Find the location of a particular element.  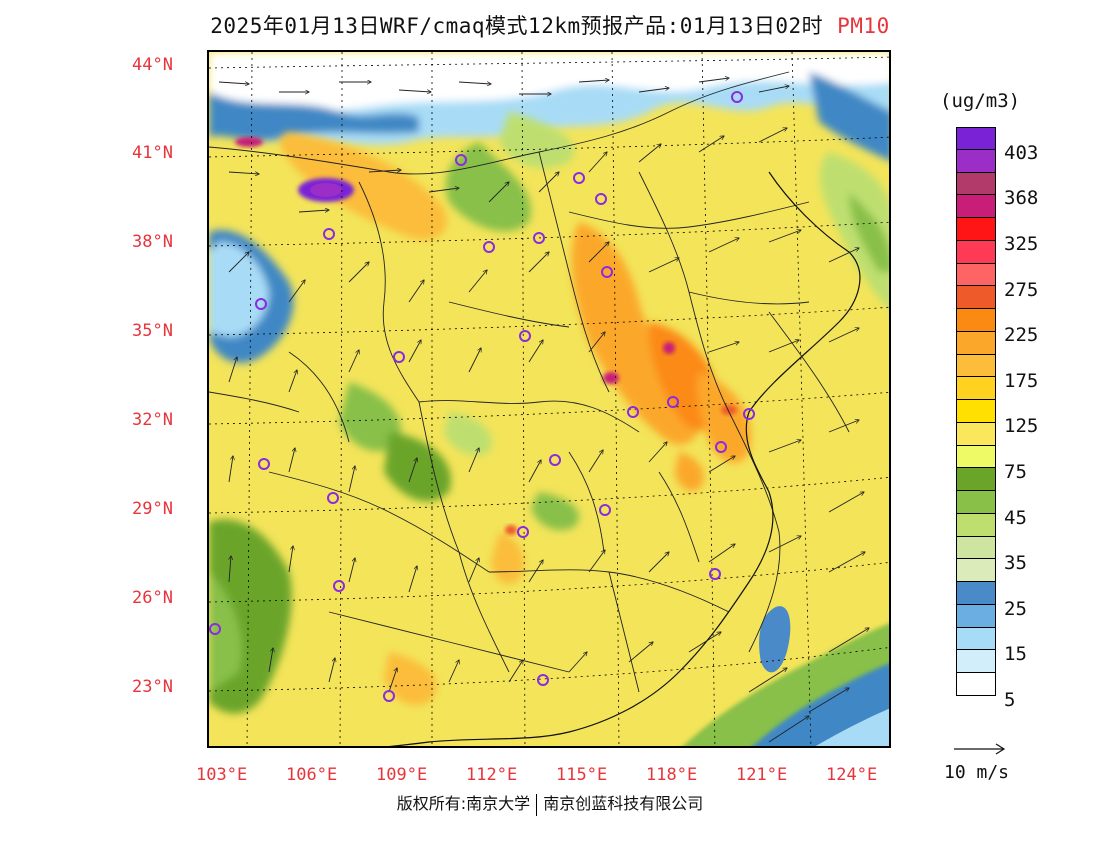

colorbar is located at coordinates (976, 411).